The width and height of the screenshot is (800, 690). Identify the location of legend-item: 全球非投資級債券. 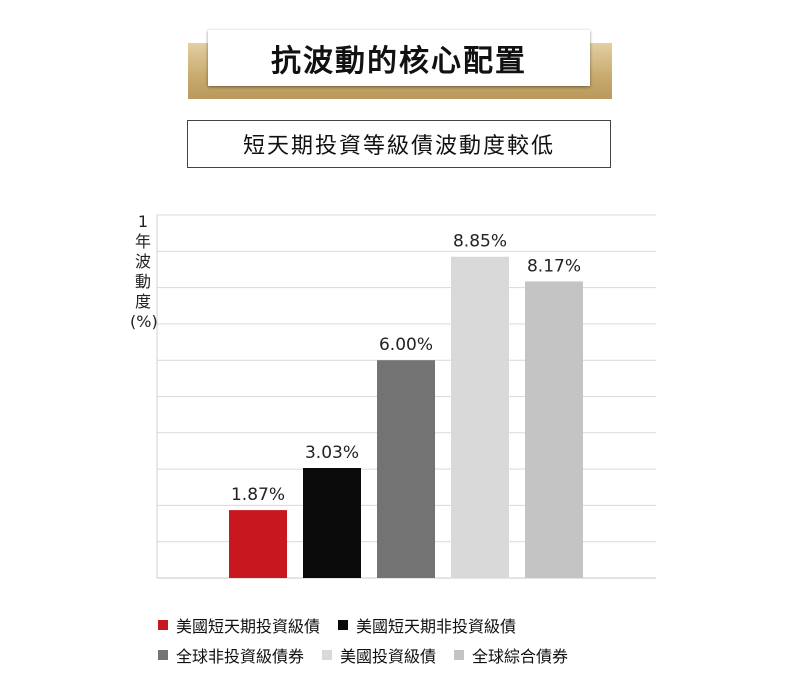
(231, 655).